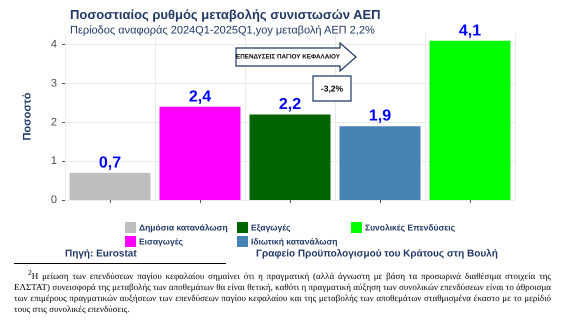 The width and height of the screenshot is (565, 328). What do you see at coordinates (225, 14) in the screenshot?
I see `chart-title: Ποσοστιαίος ρυθμός μεταβολής συνιστωσών ΑΕΠ` at bounding box center [225, 14].